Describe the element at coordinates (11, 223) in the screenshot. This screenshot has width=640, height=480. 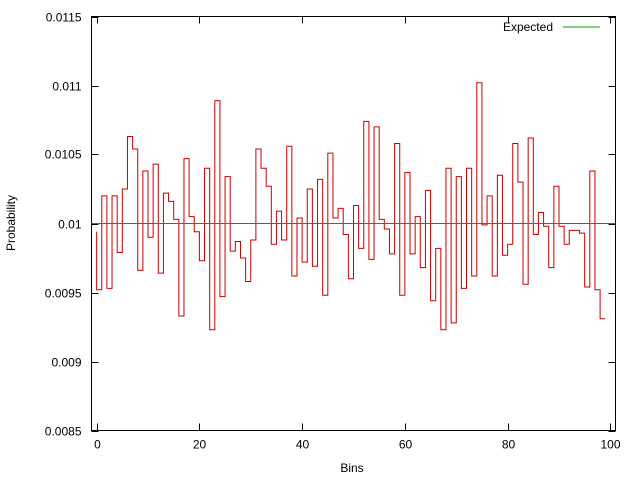
I see `y-axis-label: Probability` at that location.